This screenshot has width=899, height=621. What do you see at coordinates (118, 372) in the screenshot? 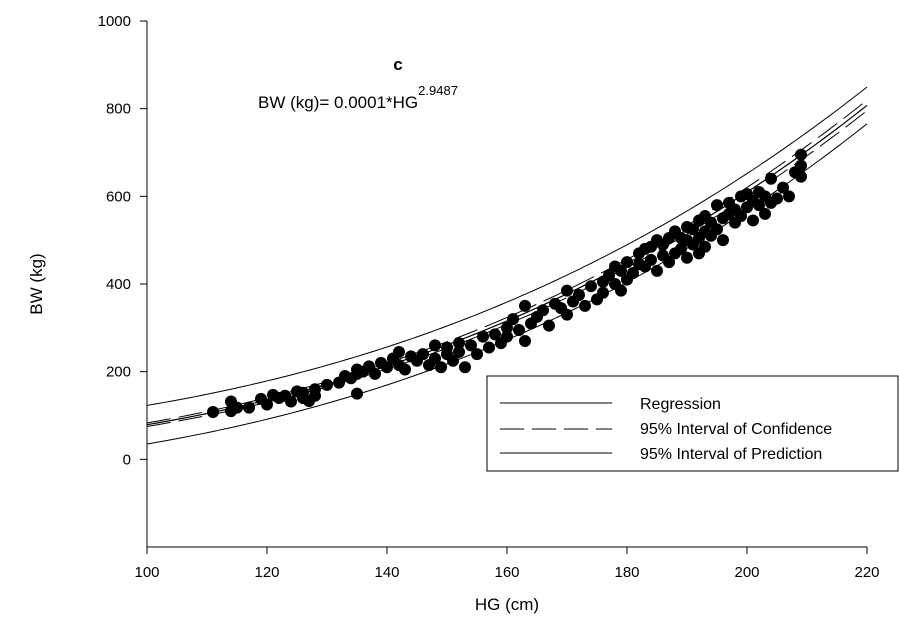
I see `y-tick-label: 200` at bounding box center [118, 372].